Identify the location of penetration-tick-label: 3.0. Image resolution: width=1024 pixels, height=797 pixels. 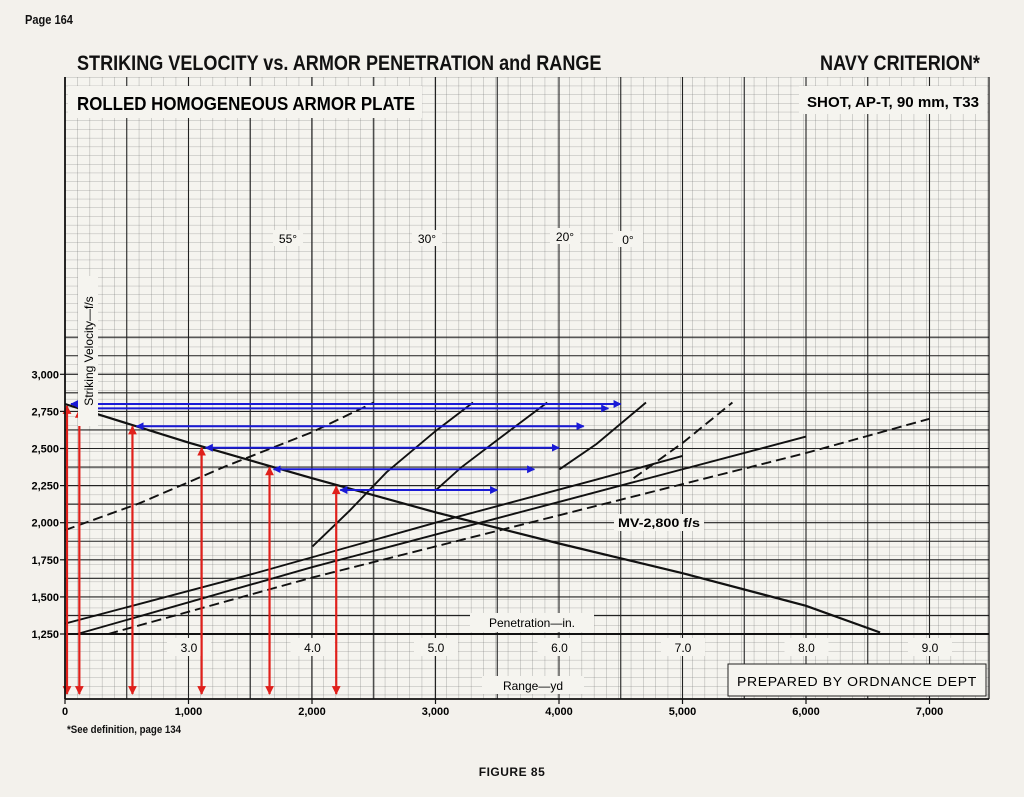
(189, 648).